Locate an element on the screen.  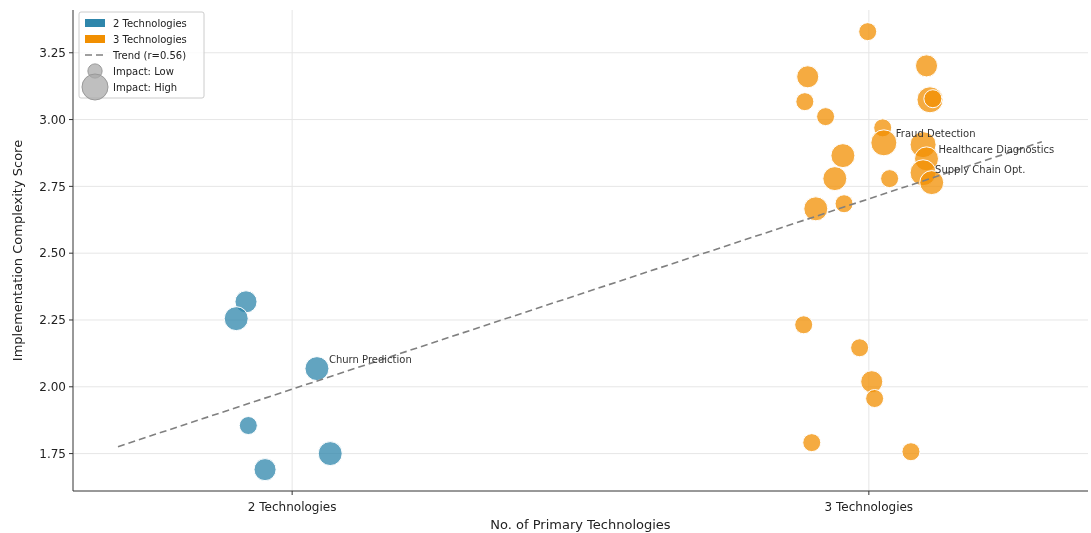
annotation: Supply Chain Opt. is located at coordinates (980, 169).